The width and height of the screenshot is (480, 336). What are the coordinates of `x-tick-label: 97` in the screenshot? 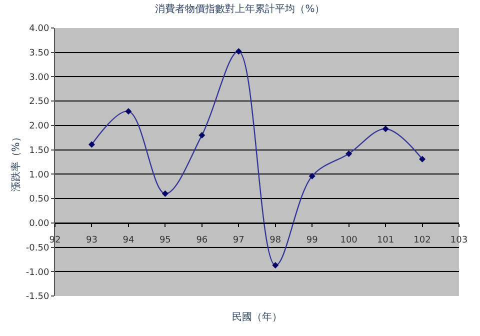 It's located at (238, 241).